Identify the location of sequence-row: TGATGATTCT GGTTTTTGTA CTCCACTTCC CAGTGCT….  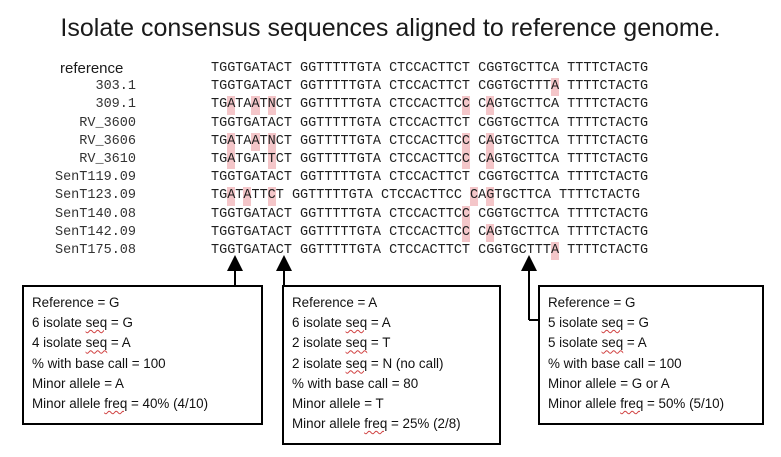
(496, 160).